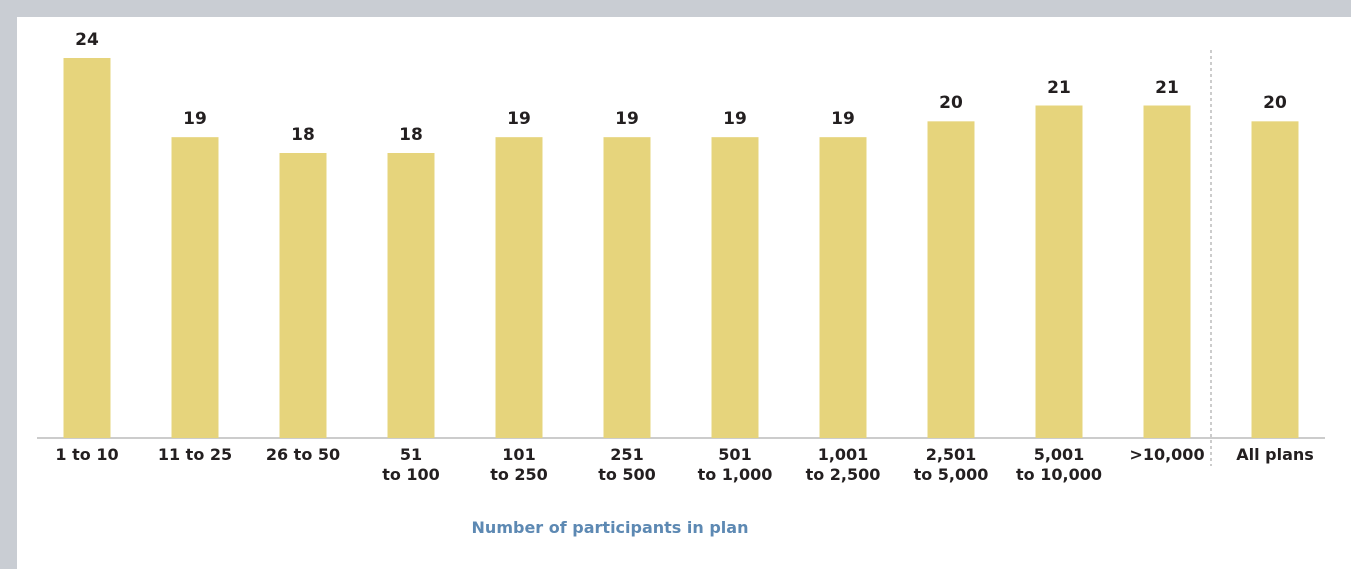 The width and height of the screenshot is (1351, 569). What do you see at coordinates (303, 454) in the screenshot?
I see `x-tick-label: 26 to 50` at bounding box center [303, 454].